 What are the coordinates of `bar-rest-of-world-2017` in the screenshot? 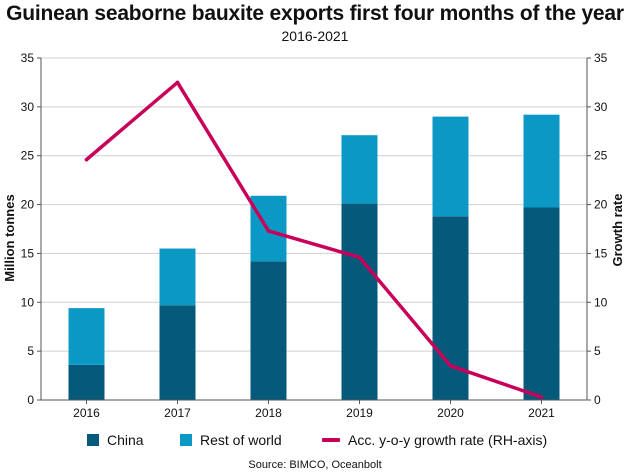 It's located at (177, 277).